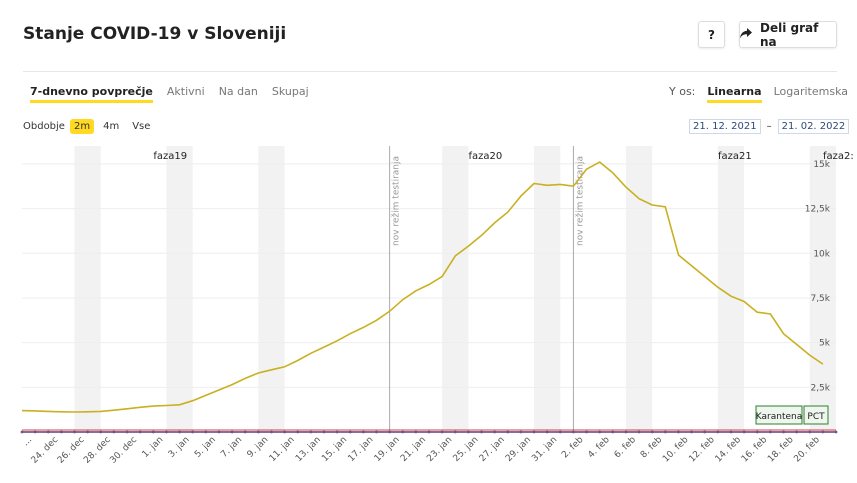 Image resolution: width=857 pixels, height=483 pixels. Describe the element at coordinates (91, 94) in the screenshot. I see `tab-7day-average: 7-dnevno povprečje` at that location.